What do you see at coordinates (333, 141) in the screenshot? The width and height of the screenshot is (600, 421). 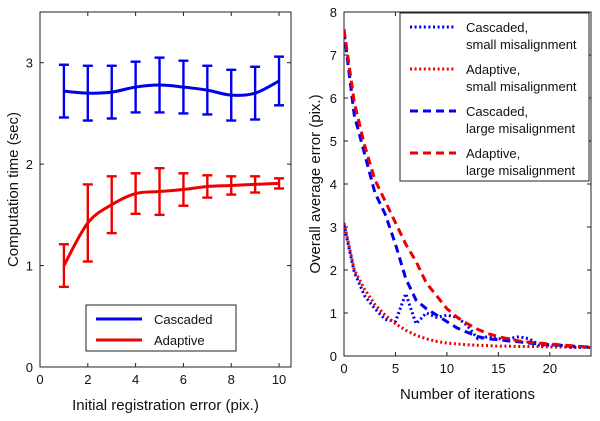 I see `y-tick-label: 5` at bounding box center [333, 141].